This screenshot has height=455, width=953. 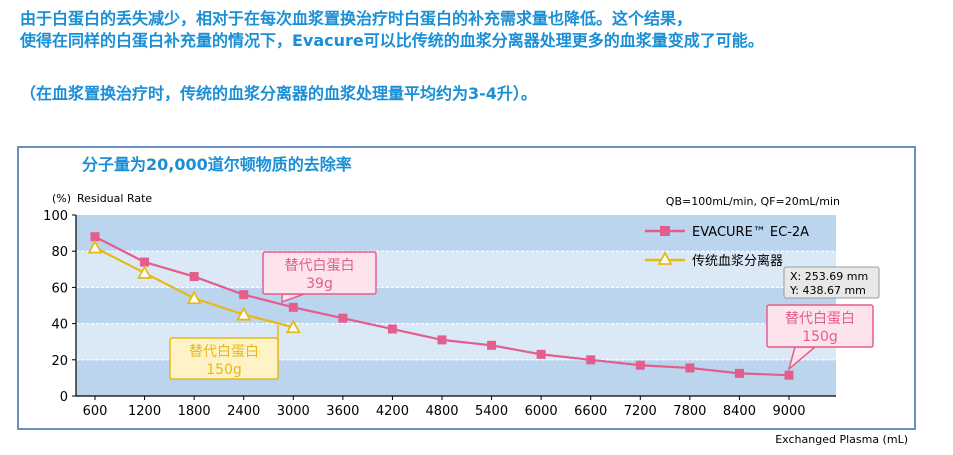 I want to click on y-tick-label: 60, so click(x=59, y=288).